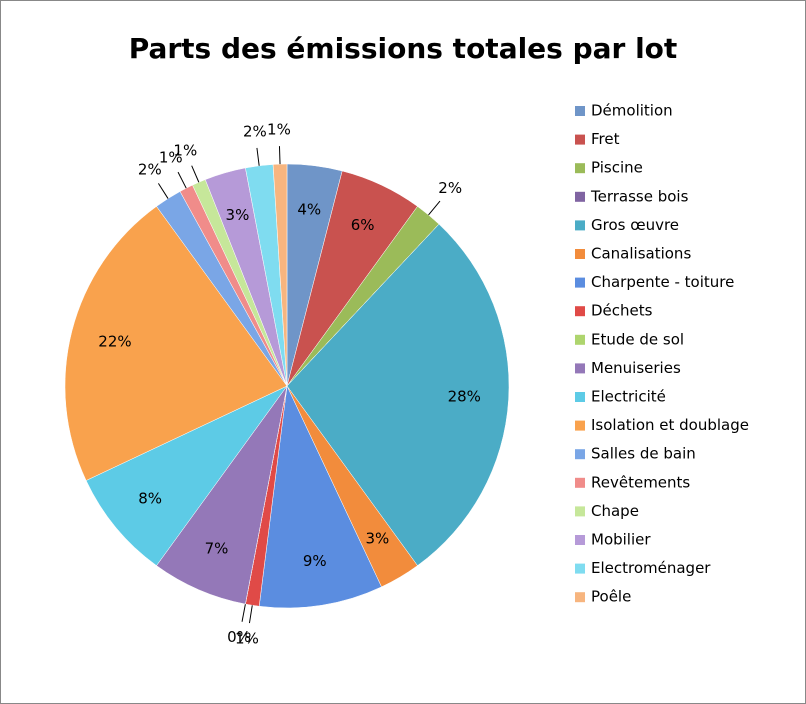  Describe the element at coordinates (640, 482) in the screenshot. I see `legend-label: Revêtements` at that location.